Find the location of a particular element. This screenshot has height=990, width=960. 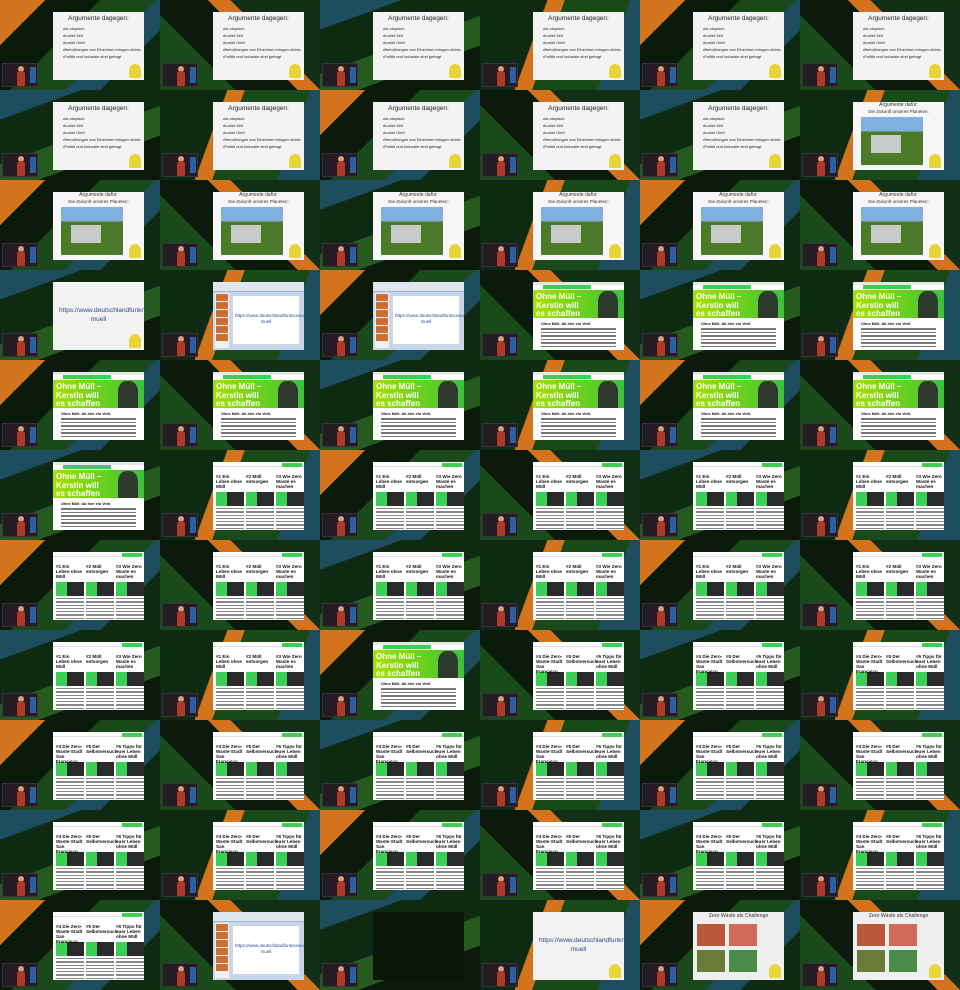

article-title: #2 Müll entsorgen is located at coordinates (737, 569).